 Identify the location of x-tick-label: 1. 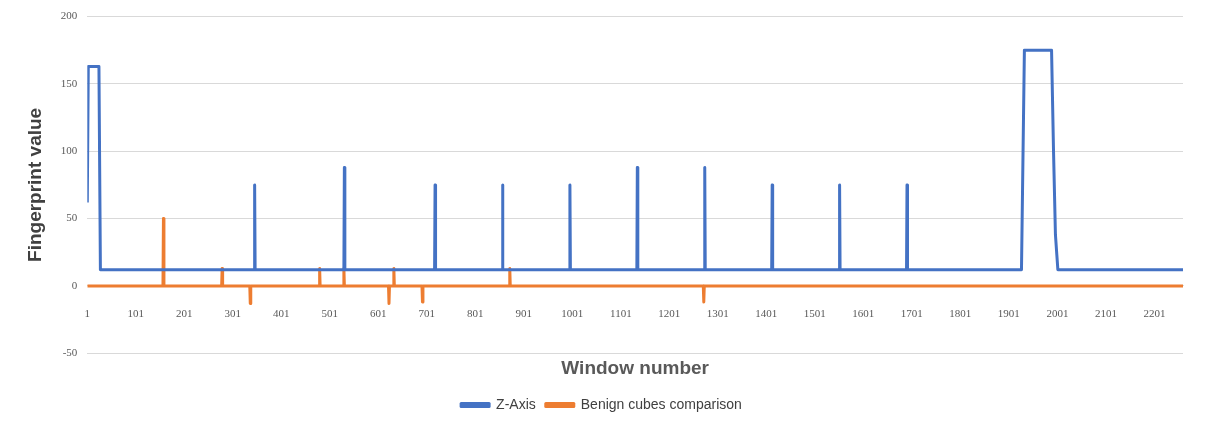
(87, 313).